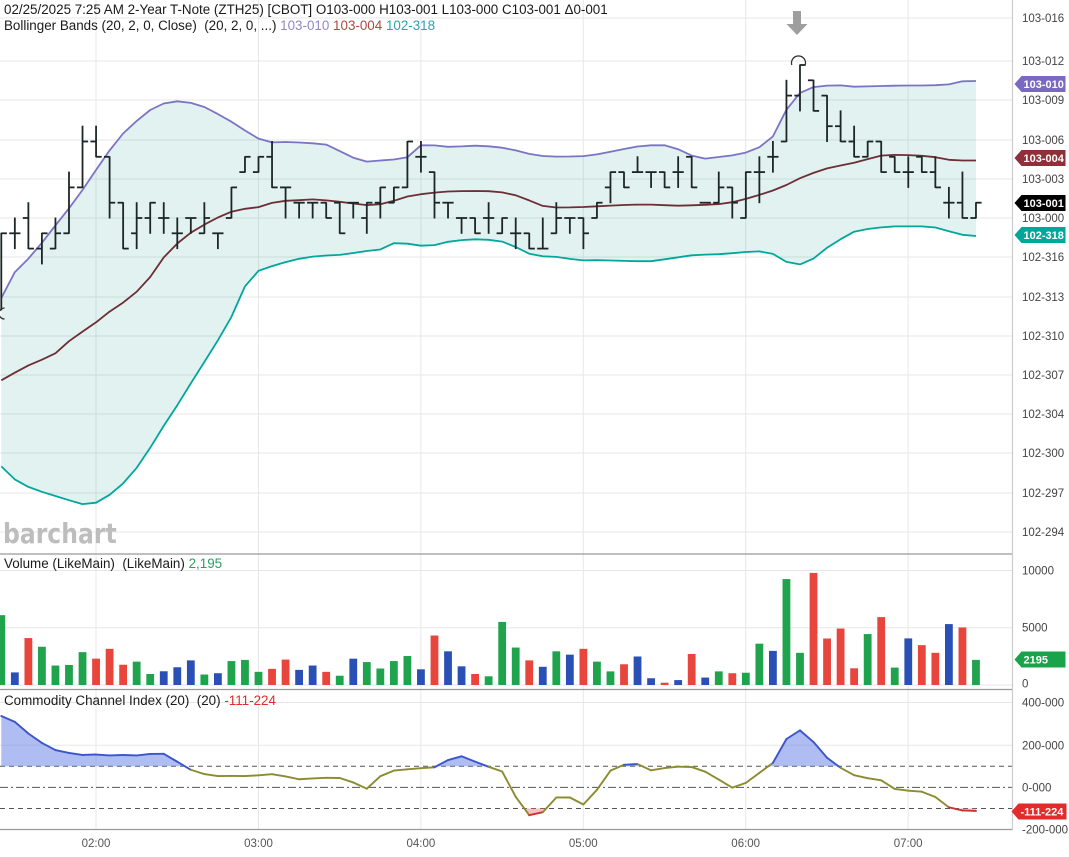 The height and width of the screenshot is (857, 1069). I want to click on barchart-watermark: barchart, so click(60, 533).